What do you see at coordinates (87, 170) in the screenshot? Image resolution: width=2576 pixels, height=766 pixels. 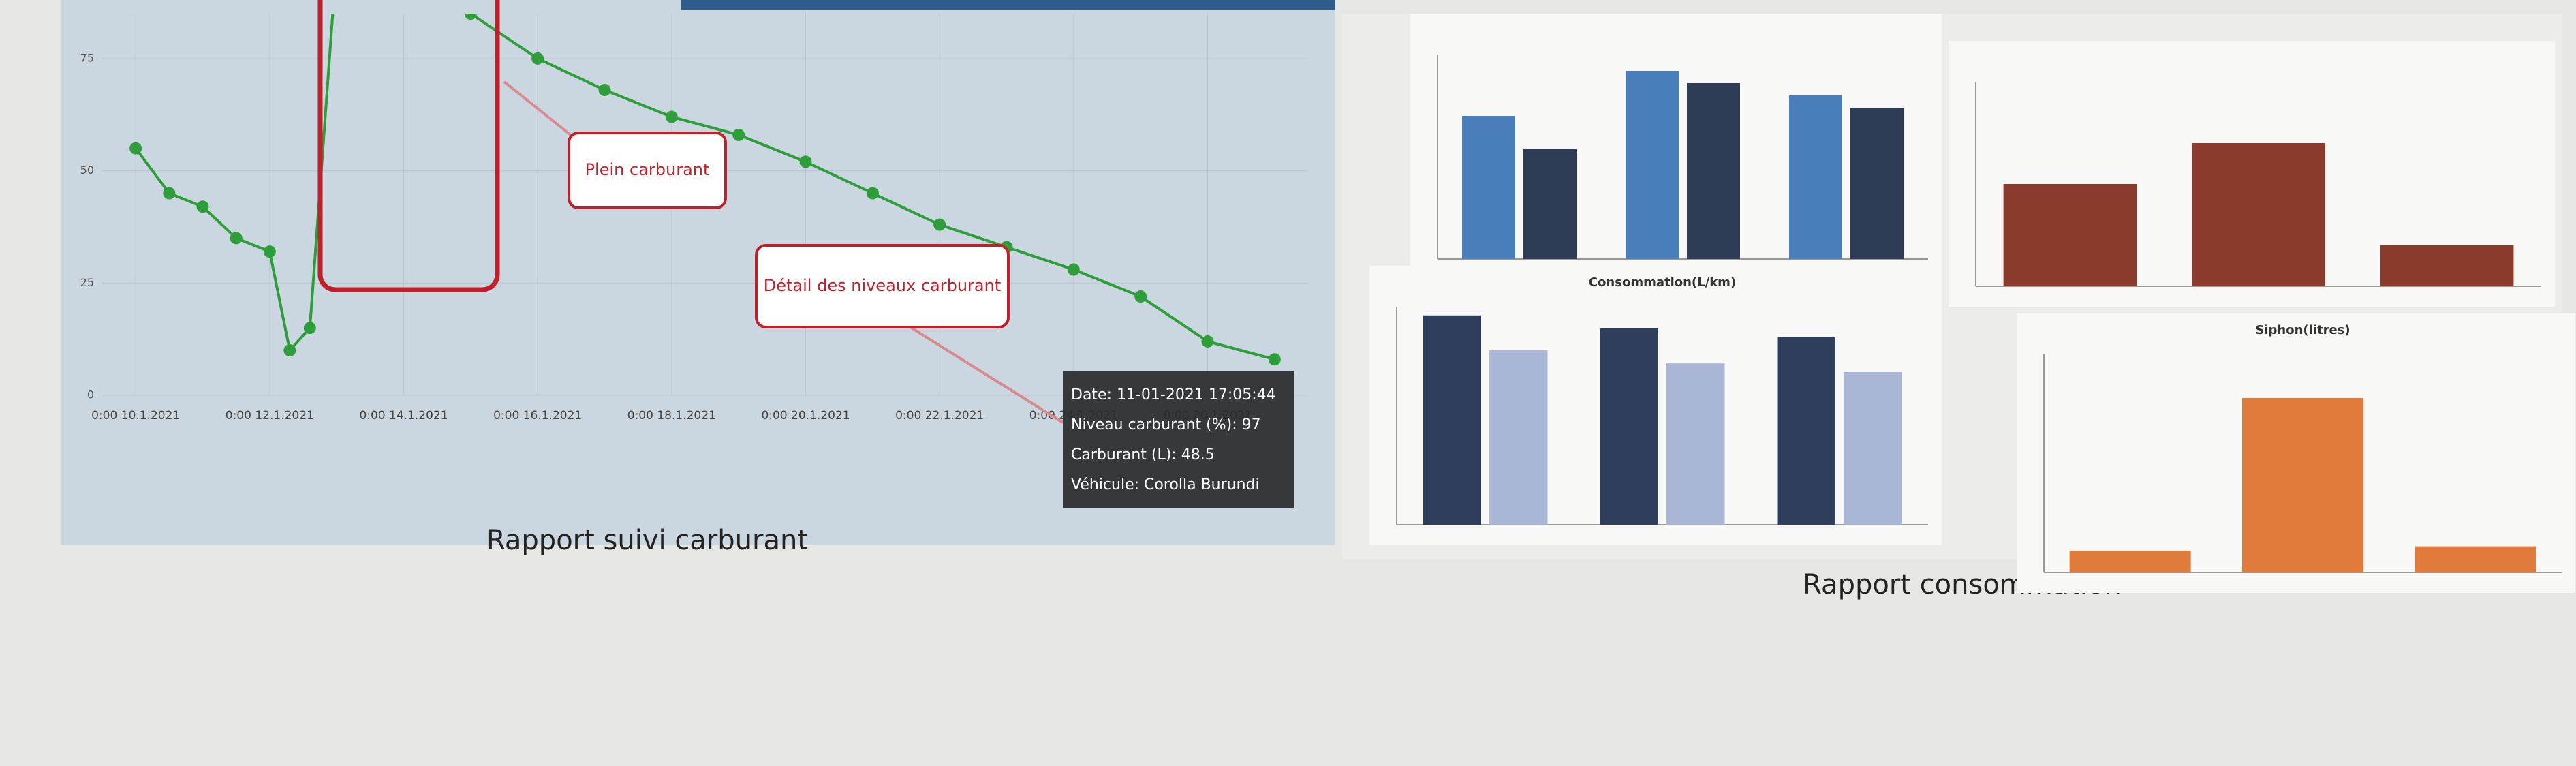 I see `y-tick-label: 50` at bounding box center [87, 170].